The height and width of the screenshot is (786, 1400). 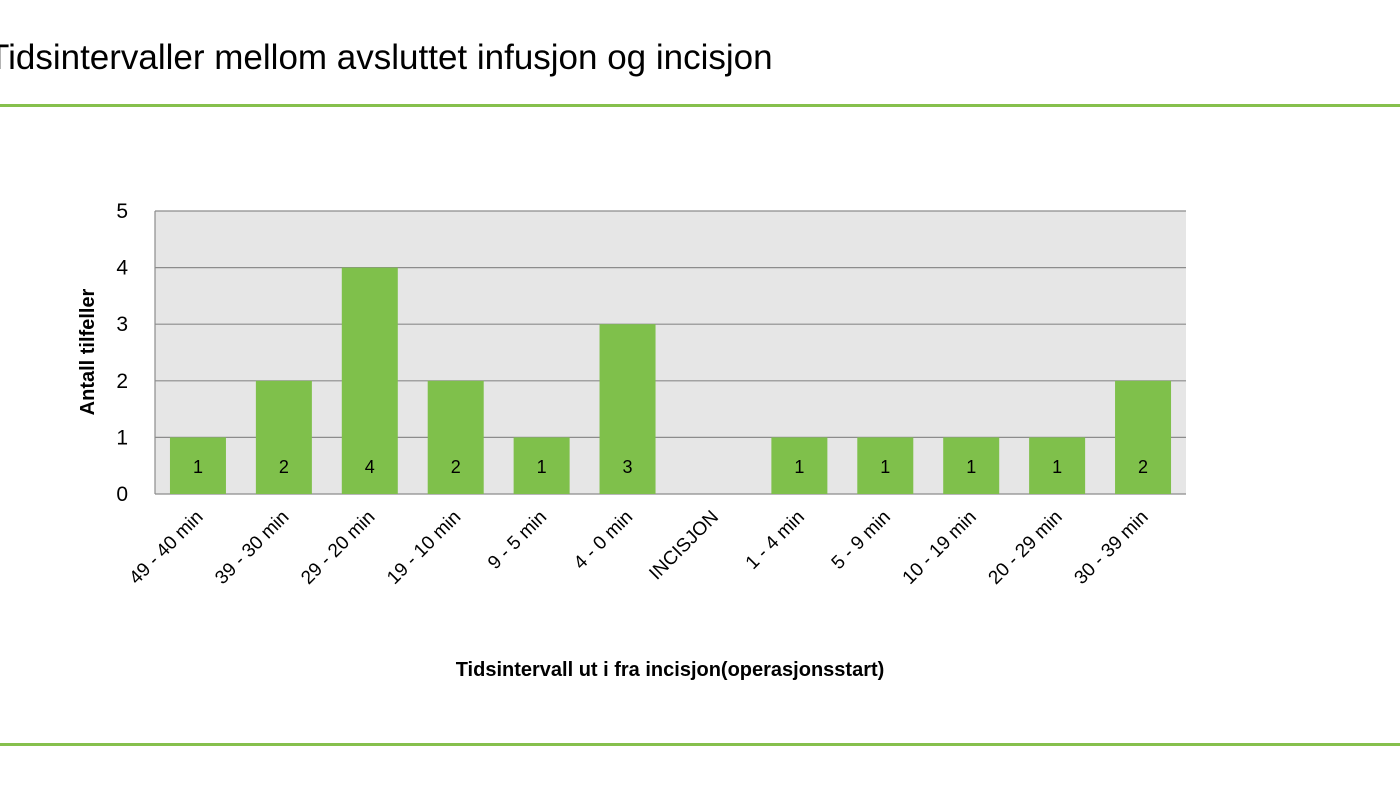 I want to click on x-tick-label: 30 - 39 min, so click(x=1112, y=548).